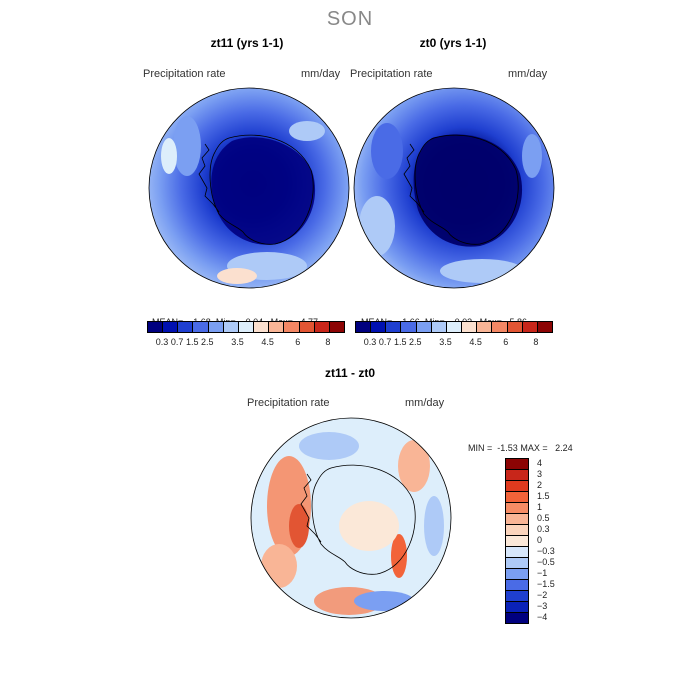 This screenshot has width=700, height=700. I want to click on panel1-colorbar-ticks: 0.3 0.7 1.5 2.5 3.5 4.5 6 8, so click(245, 343).